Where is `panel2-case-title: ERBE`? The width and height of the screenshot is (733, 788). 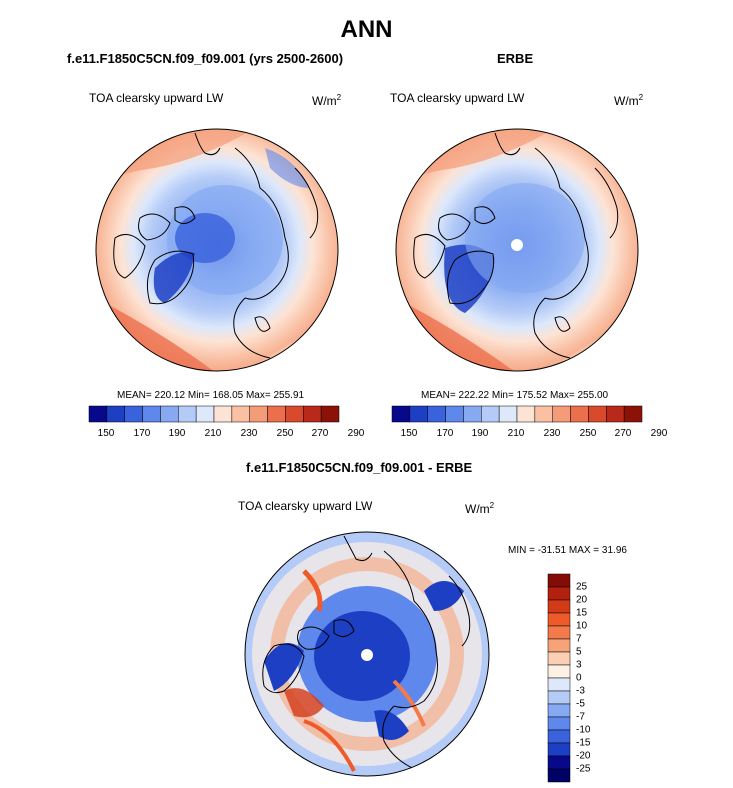 panel2-case-title: ERBE is located at coordinates (515, 58).